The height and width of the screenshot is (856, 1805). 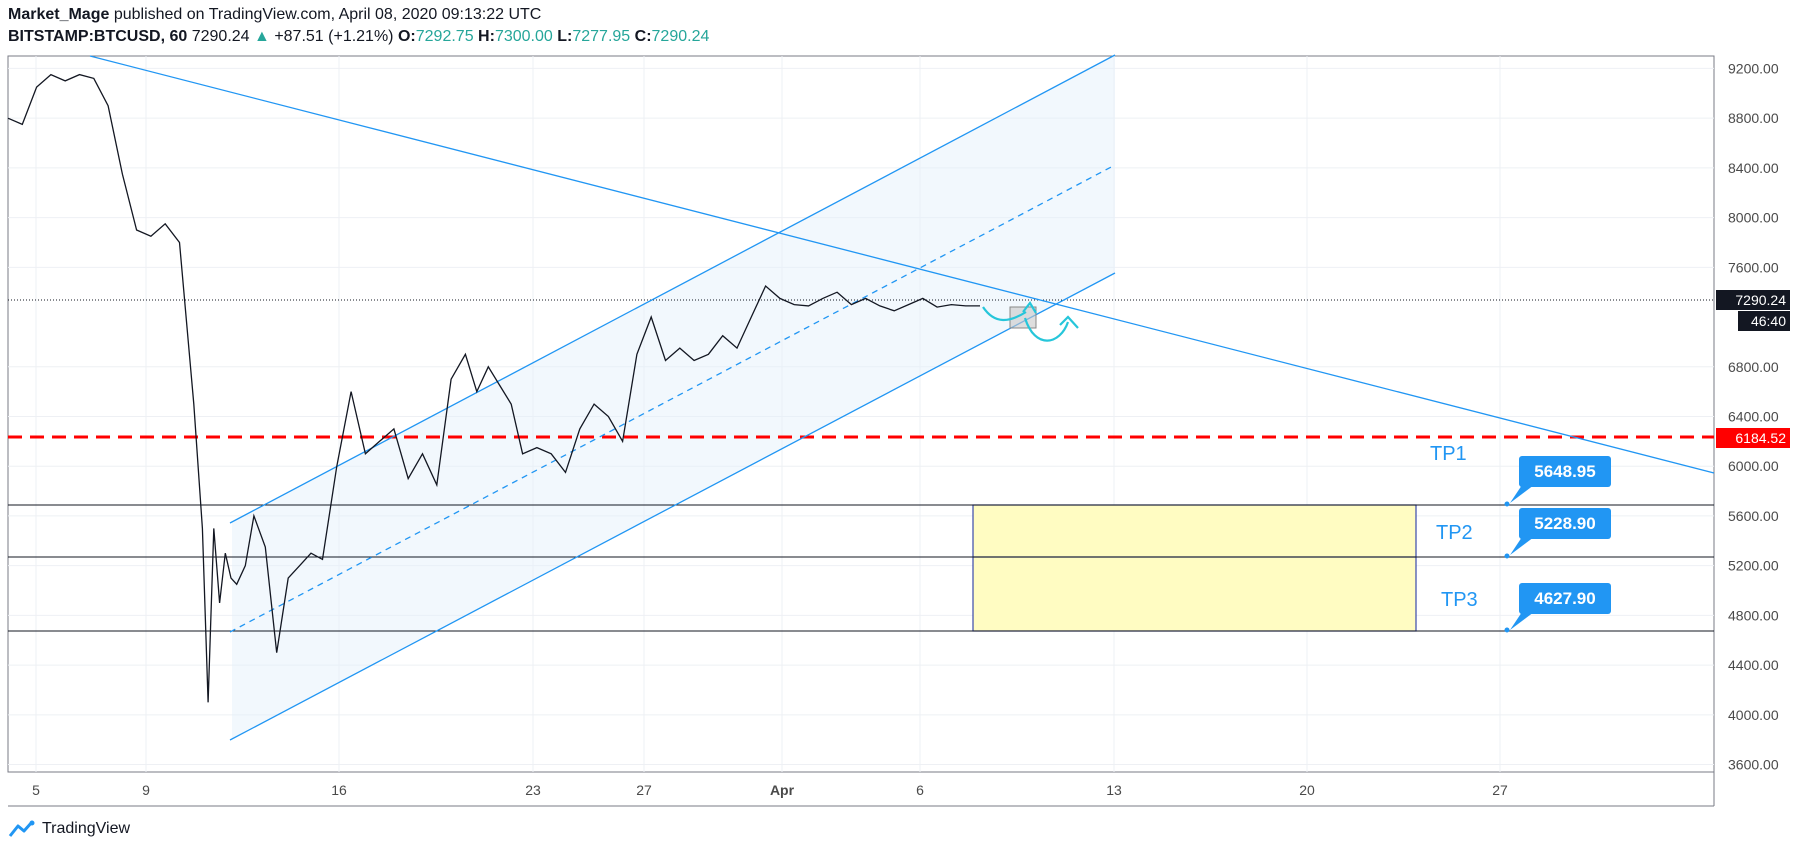 What do you see at coordinates (1753, 566) in the screenshot?
I see `price-tick-label: 5200.00` at bounding box center [1753, 566].